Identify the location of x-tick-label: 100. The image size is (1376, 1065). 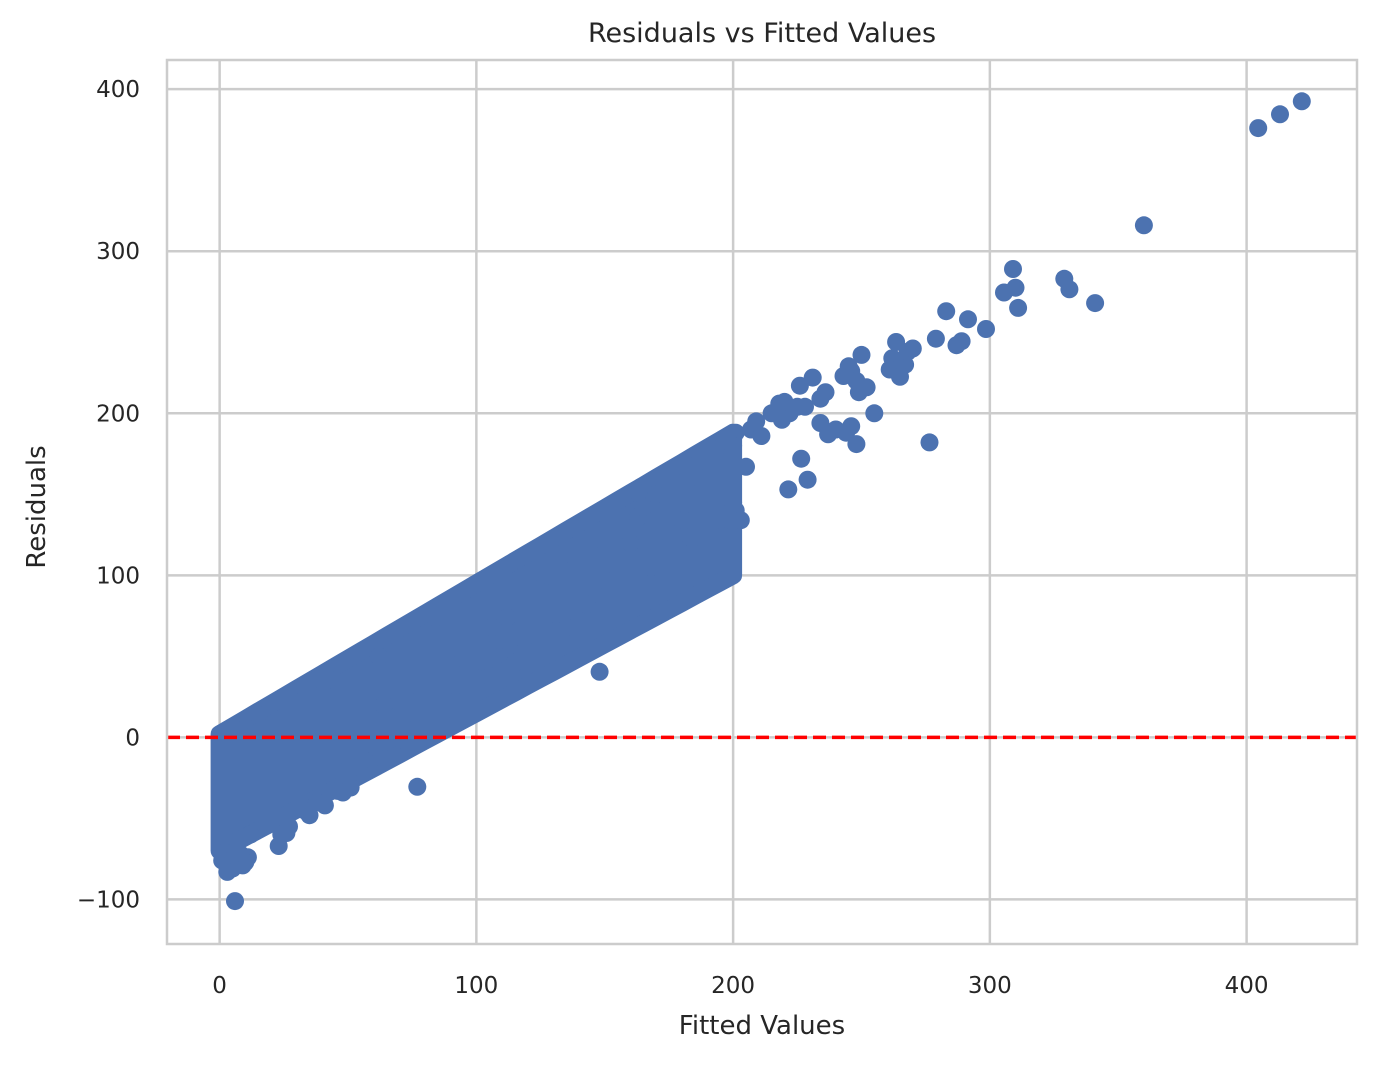
(476, 986).